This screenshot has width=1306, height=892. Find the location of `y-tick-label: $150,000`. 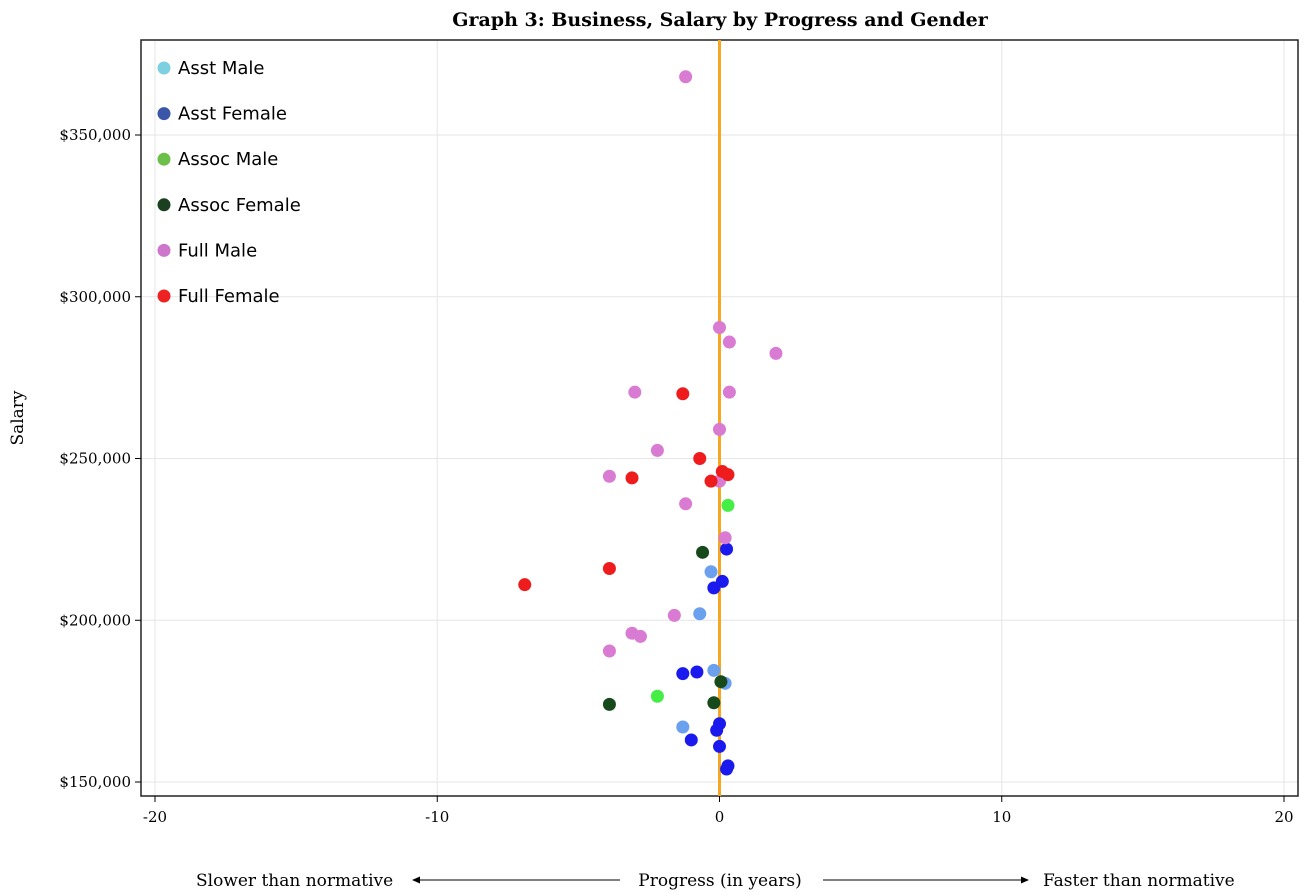

y-tick-label: $150,000 is located at coordinates (95, 782).